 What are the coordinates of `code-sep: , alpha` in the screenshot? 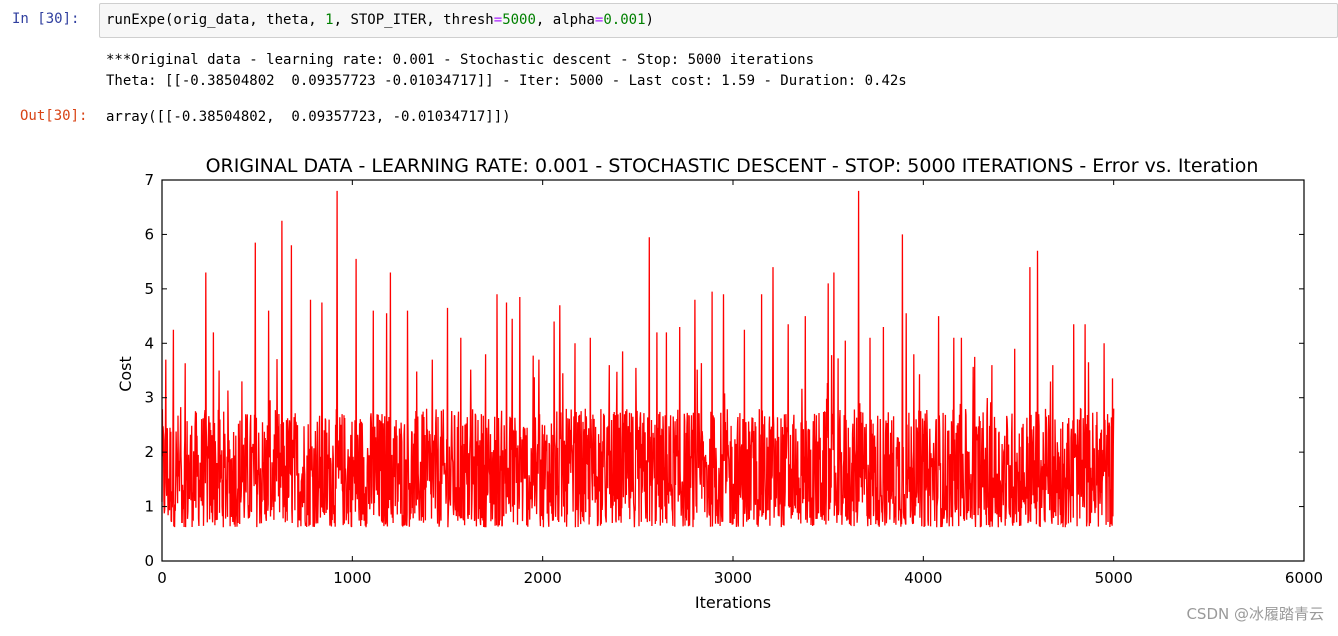 It's located at (565, 20).